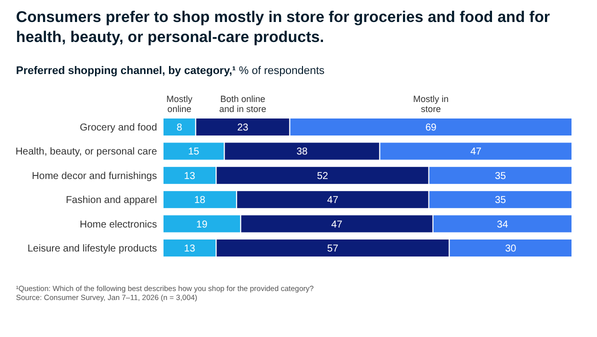  Describe the element at coordinates (431, 128) in the screenshot. I see `data-label: 69` at that location.